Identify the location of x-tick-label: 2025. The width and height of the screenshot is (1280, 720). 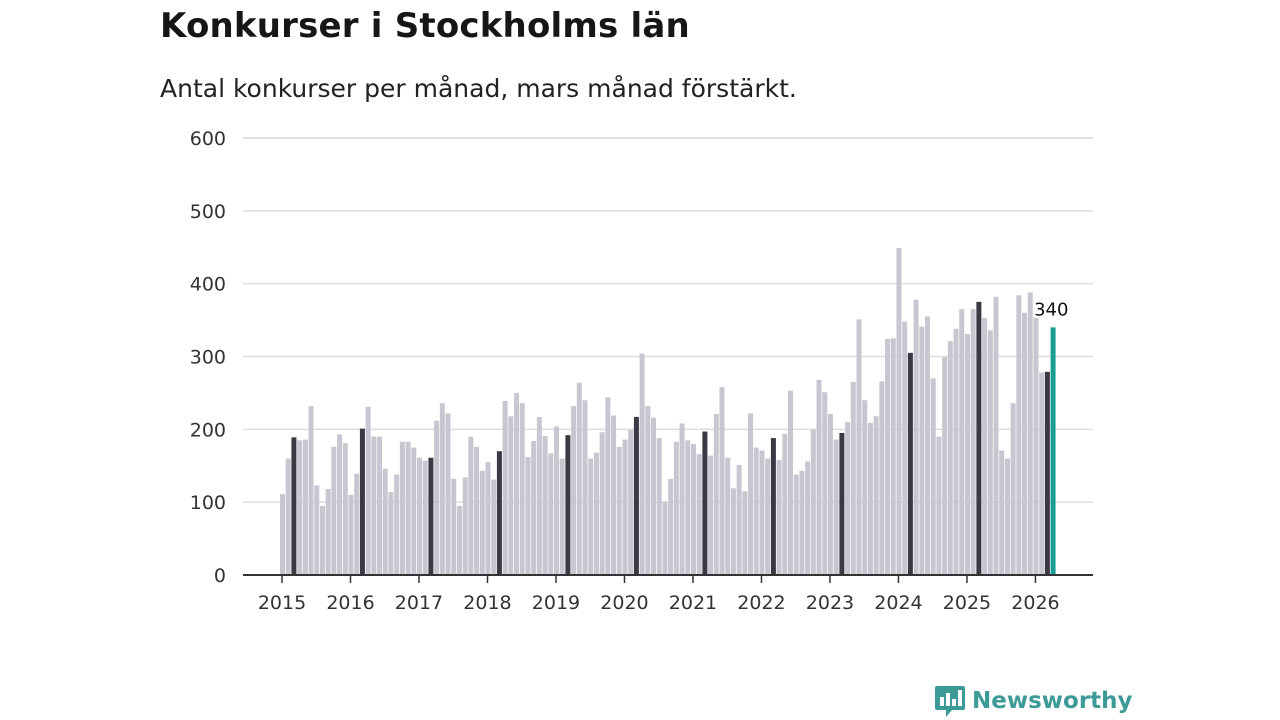
(967, 603).